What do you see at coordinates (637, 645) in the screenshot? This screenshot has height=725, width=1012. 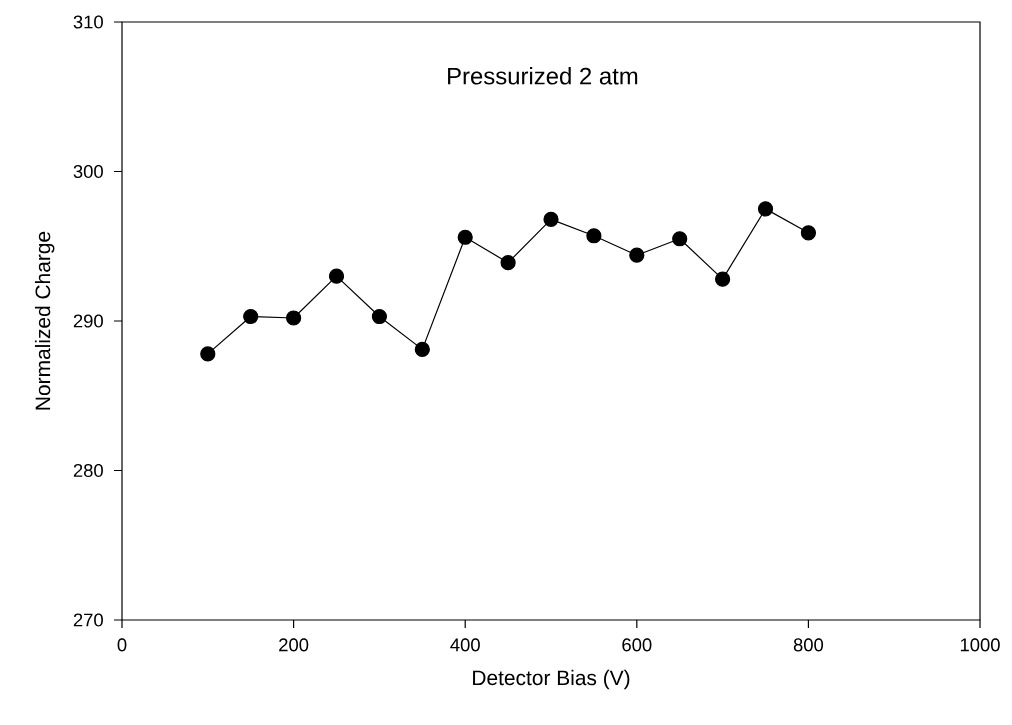 I see `x-tick-label: 600` at bounding box center [637, 645].